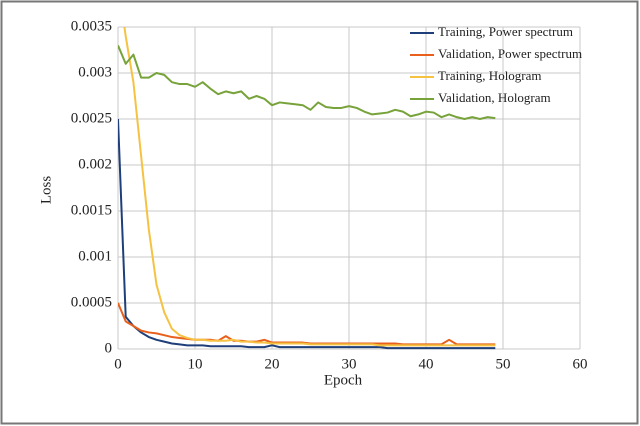  I want to click on x-tick-label: 0, so click(118, 364).